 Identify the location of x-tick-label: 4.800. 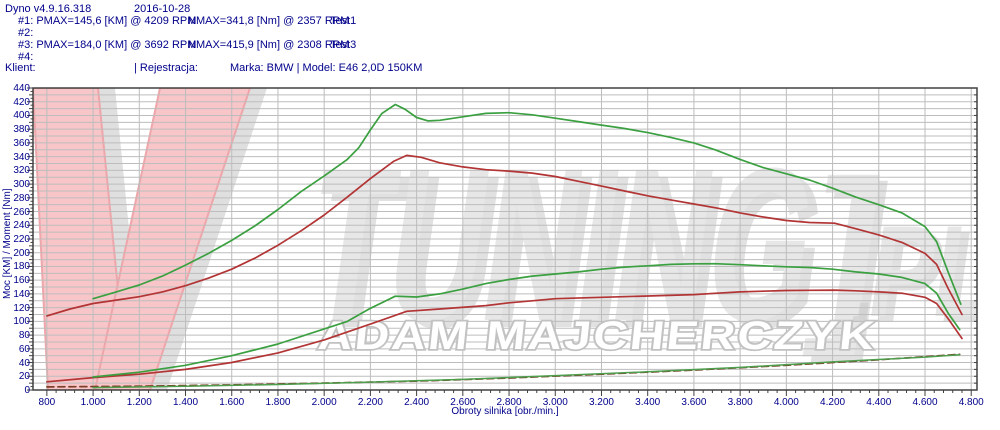
(971, 402).